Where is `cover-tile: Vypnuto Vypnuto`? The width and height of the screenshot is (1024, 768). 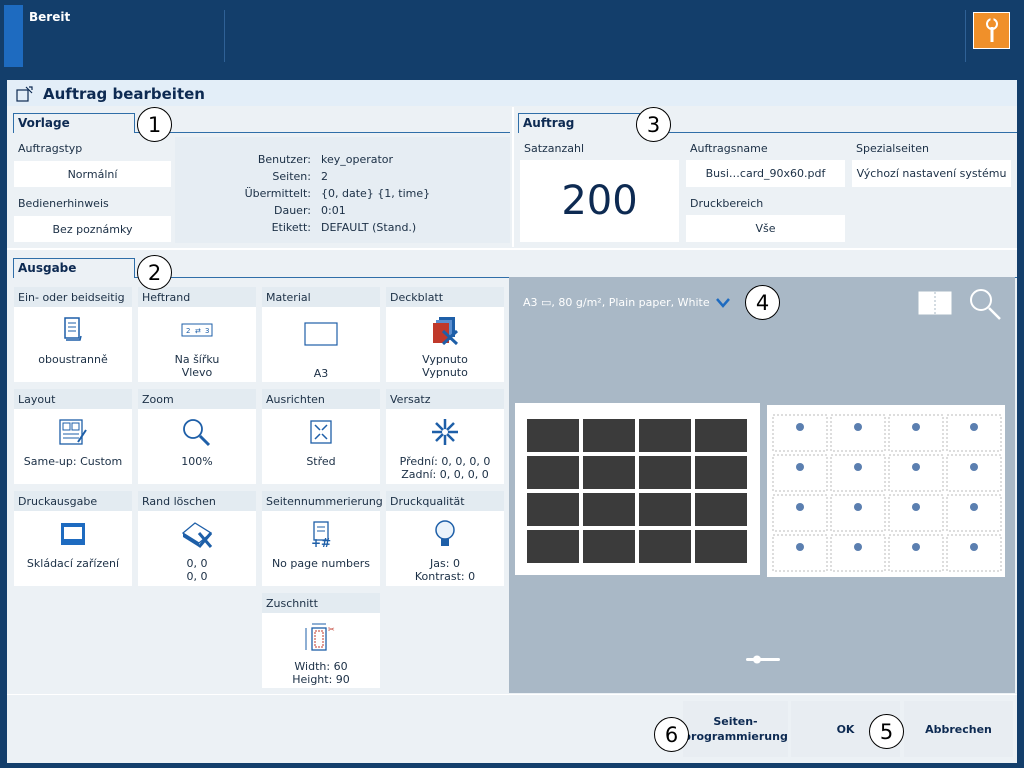 cover-tile: Vypnuto Vypnuto is located at coordinates (445, 344).